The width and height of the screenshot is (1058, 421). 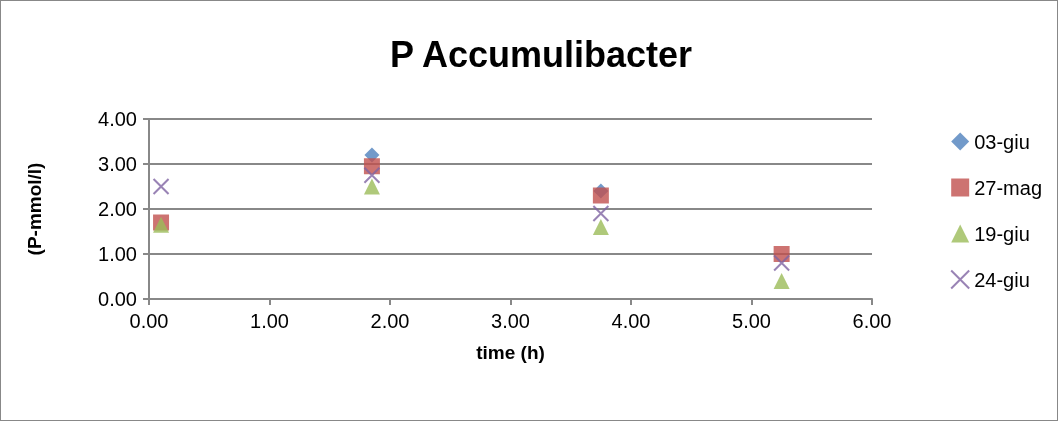 I want to click on y-tick-label: 4.00, so click(x=117, y=119).